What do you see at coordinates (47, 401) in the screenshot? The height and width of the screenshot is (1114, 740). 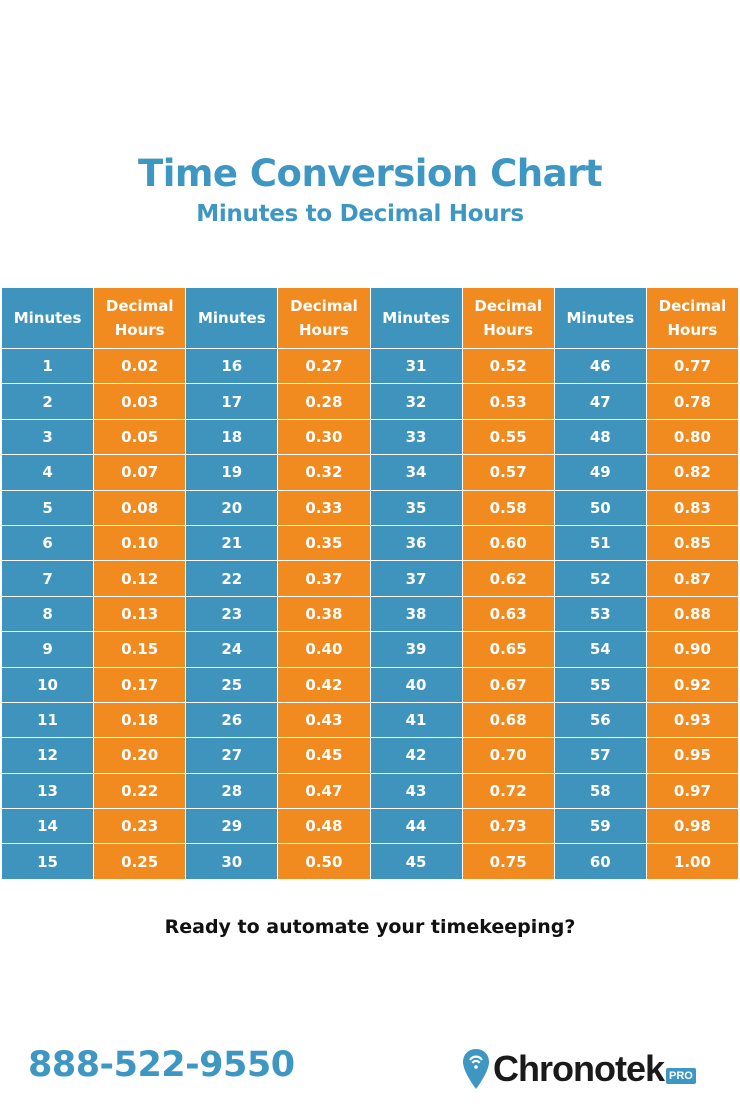 I see `minutes-cell: 2` at bounding box center [47, 401].